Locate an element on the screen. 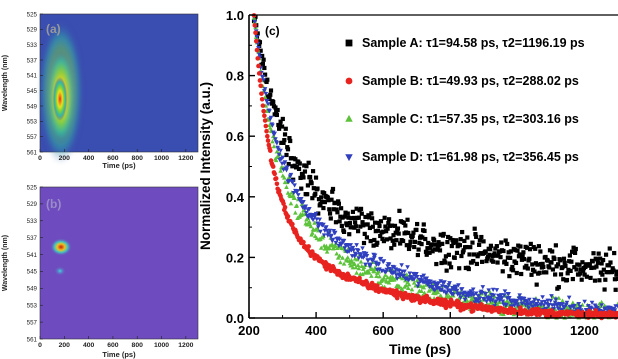 The image size is (618, 359). legend-label: Sample C: τ1=57.35 ps, τ2=303.16 ps is located at coordinates (470, 119).